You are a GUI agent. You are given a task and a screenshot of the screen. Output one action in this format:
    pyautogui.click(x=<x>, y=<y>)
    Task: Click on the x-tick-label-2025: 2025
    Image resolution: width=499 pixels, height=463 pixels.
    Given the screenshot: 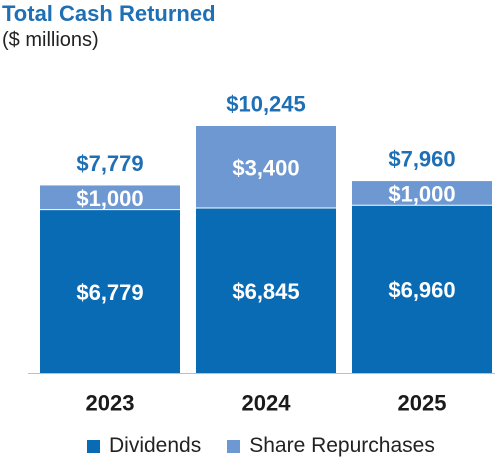 What is the action you would take?
    pyautogui.click(x=422, y=403)
    